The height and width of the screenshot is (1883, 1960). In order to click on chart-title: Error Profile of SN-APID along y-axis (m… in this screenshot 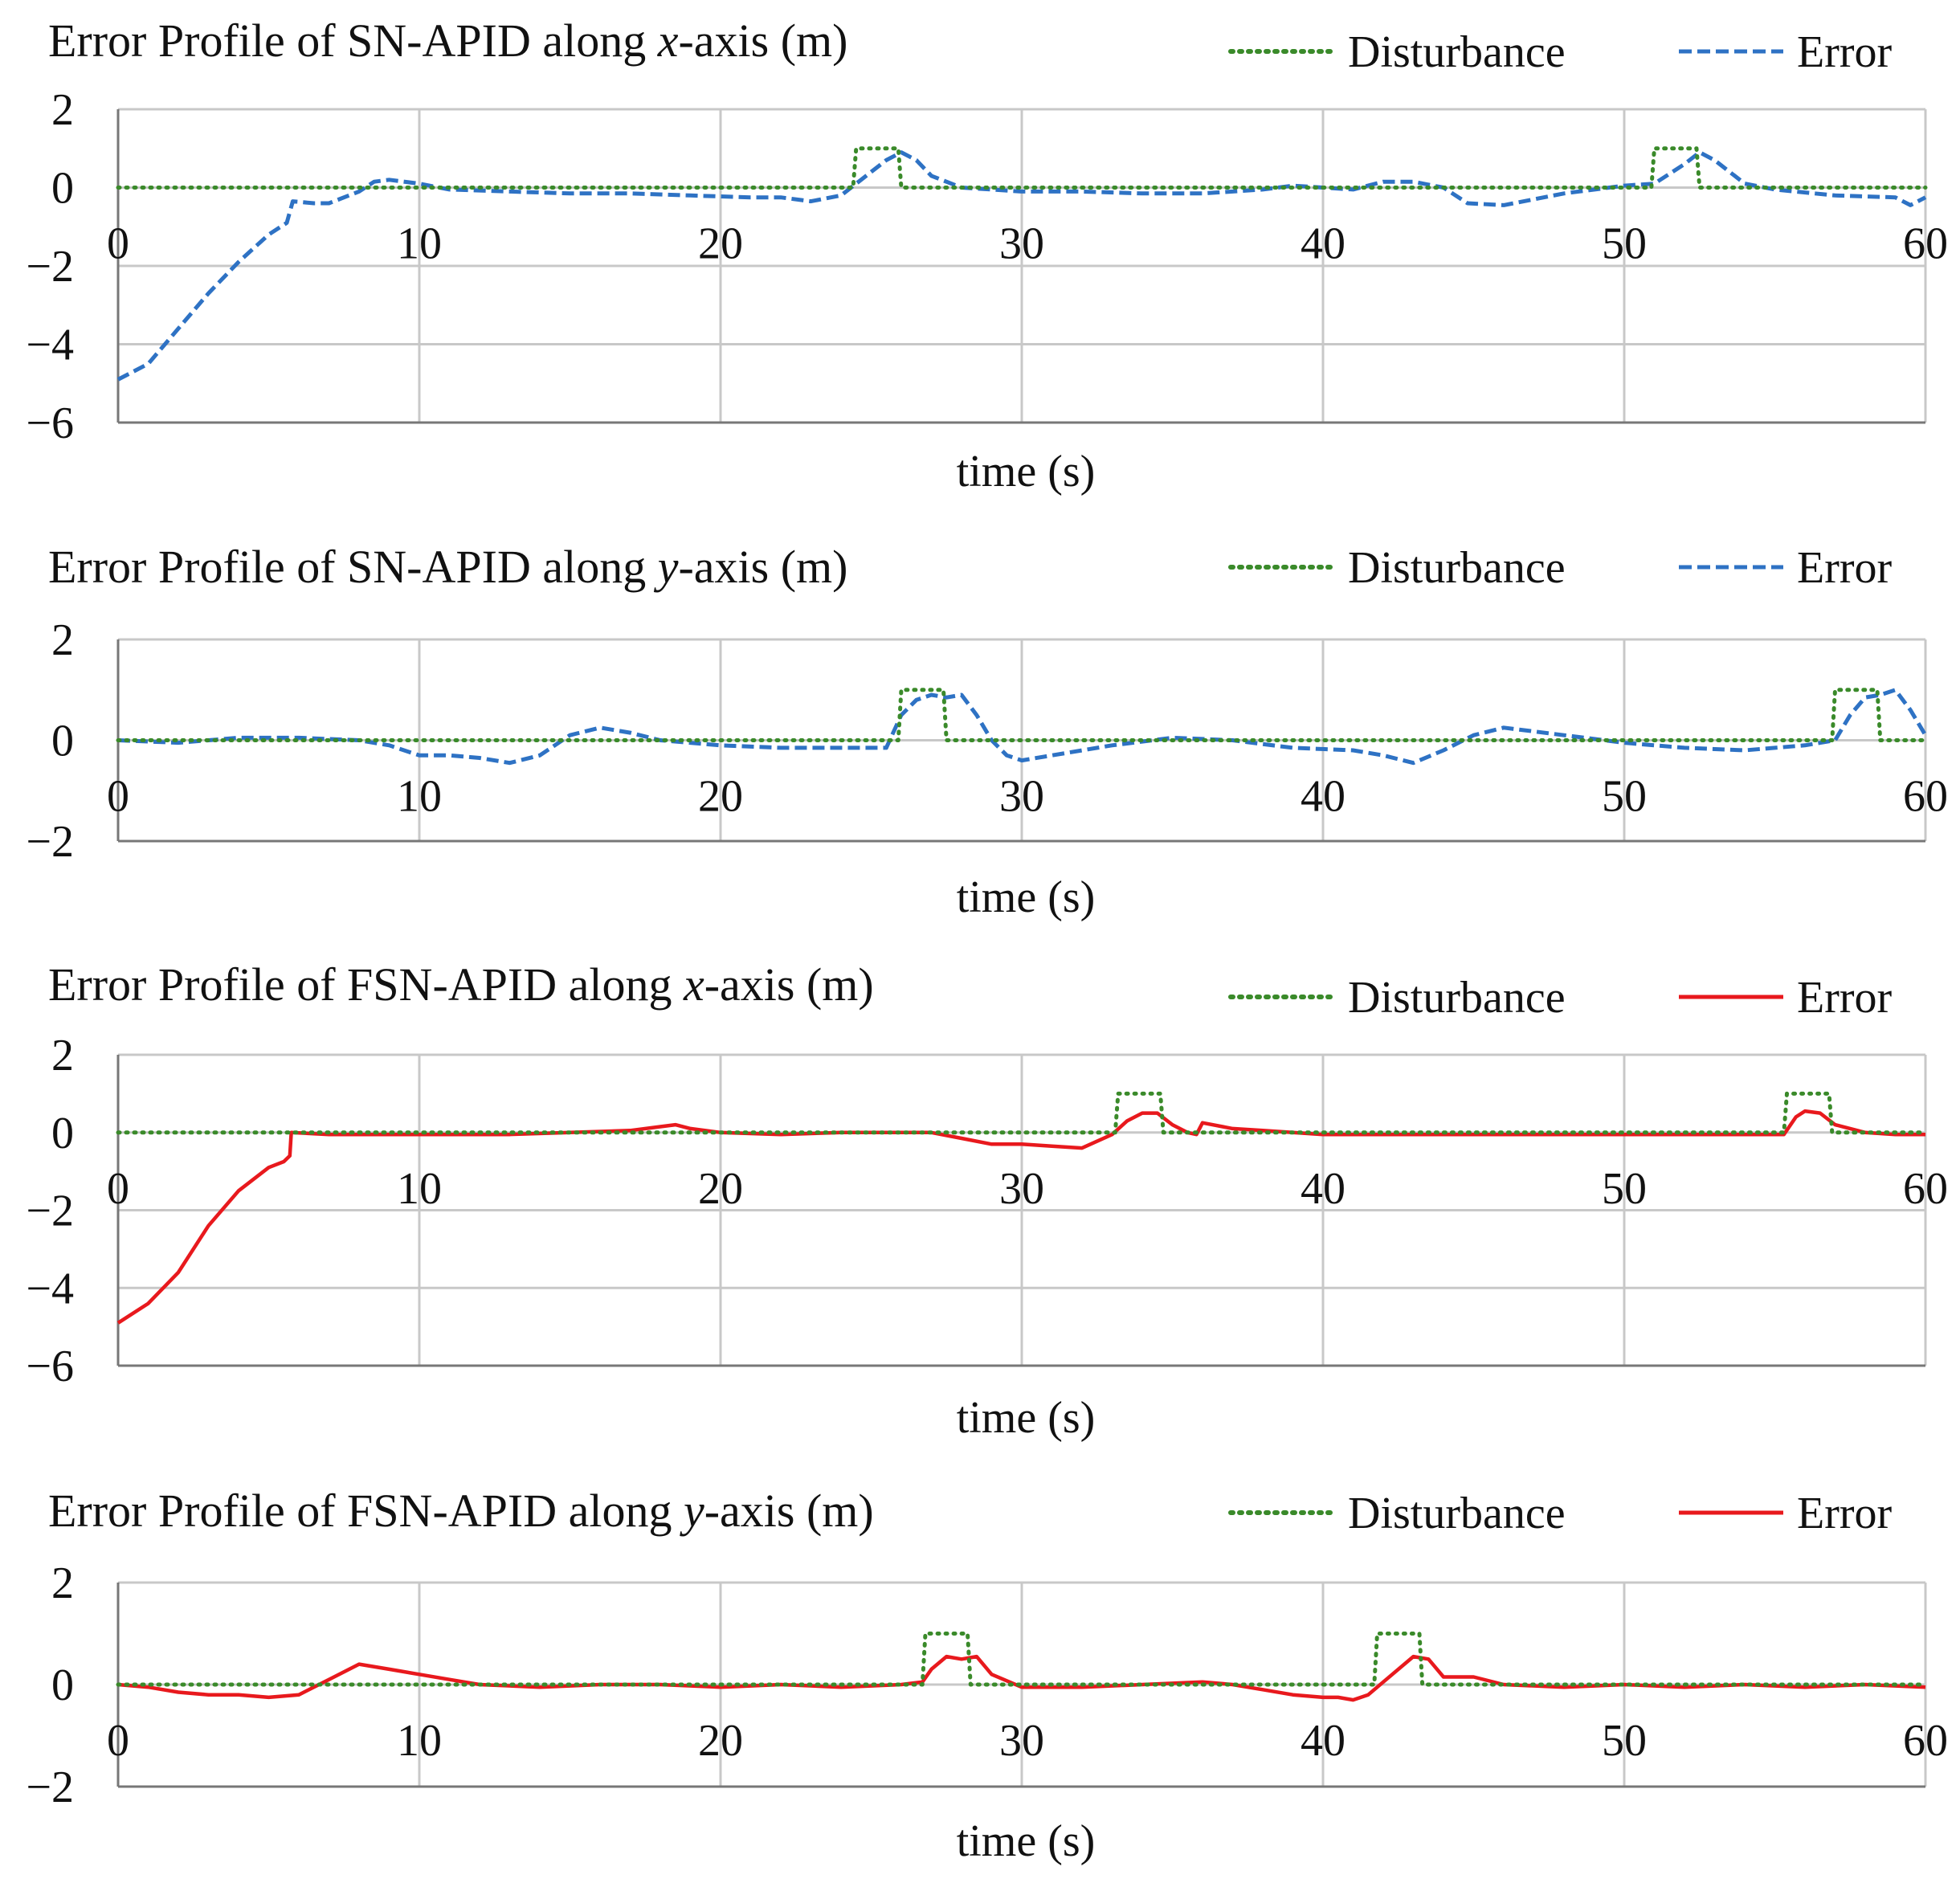, I will do `click(447, 567)`.